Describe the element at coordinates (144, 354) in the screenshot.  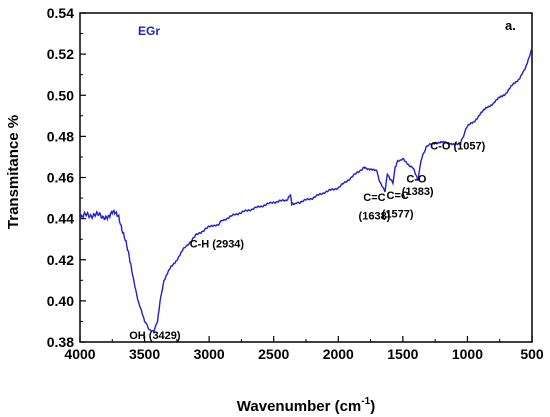
I see `x-tick-label: 3500` at that location.